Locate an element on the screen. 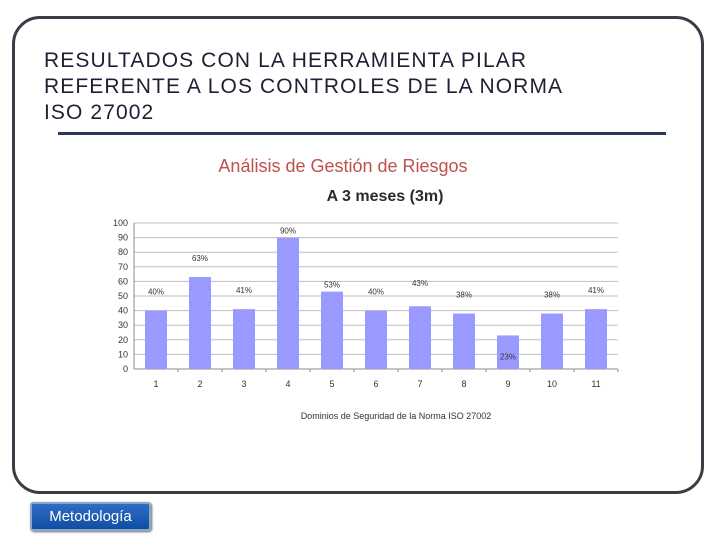 The height and width of the screenshot is (540, 720). y-tick-label: 20 is located at coordinates (123, 340).